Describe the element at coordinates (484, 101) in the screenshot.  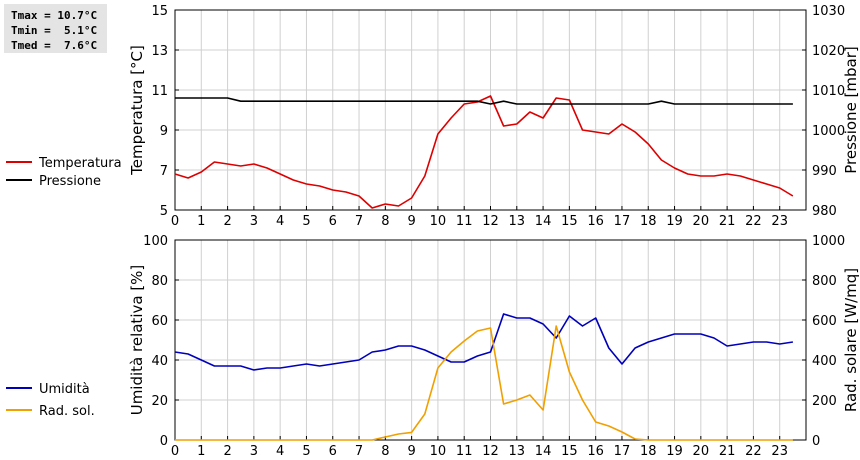
I see `series-line-pressione` at that location.